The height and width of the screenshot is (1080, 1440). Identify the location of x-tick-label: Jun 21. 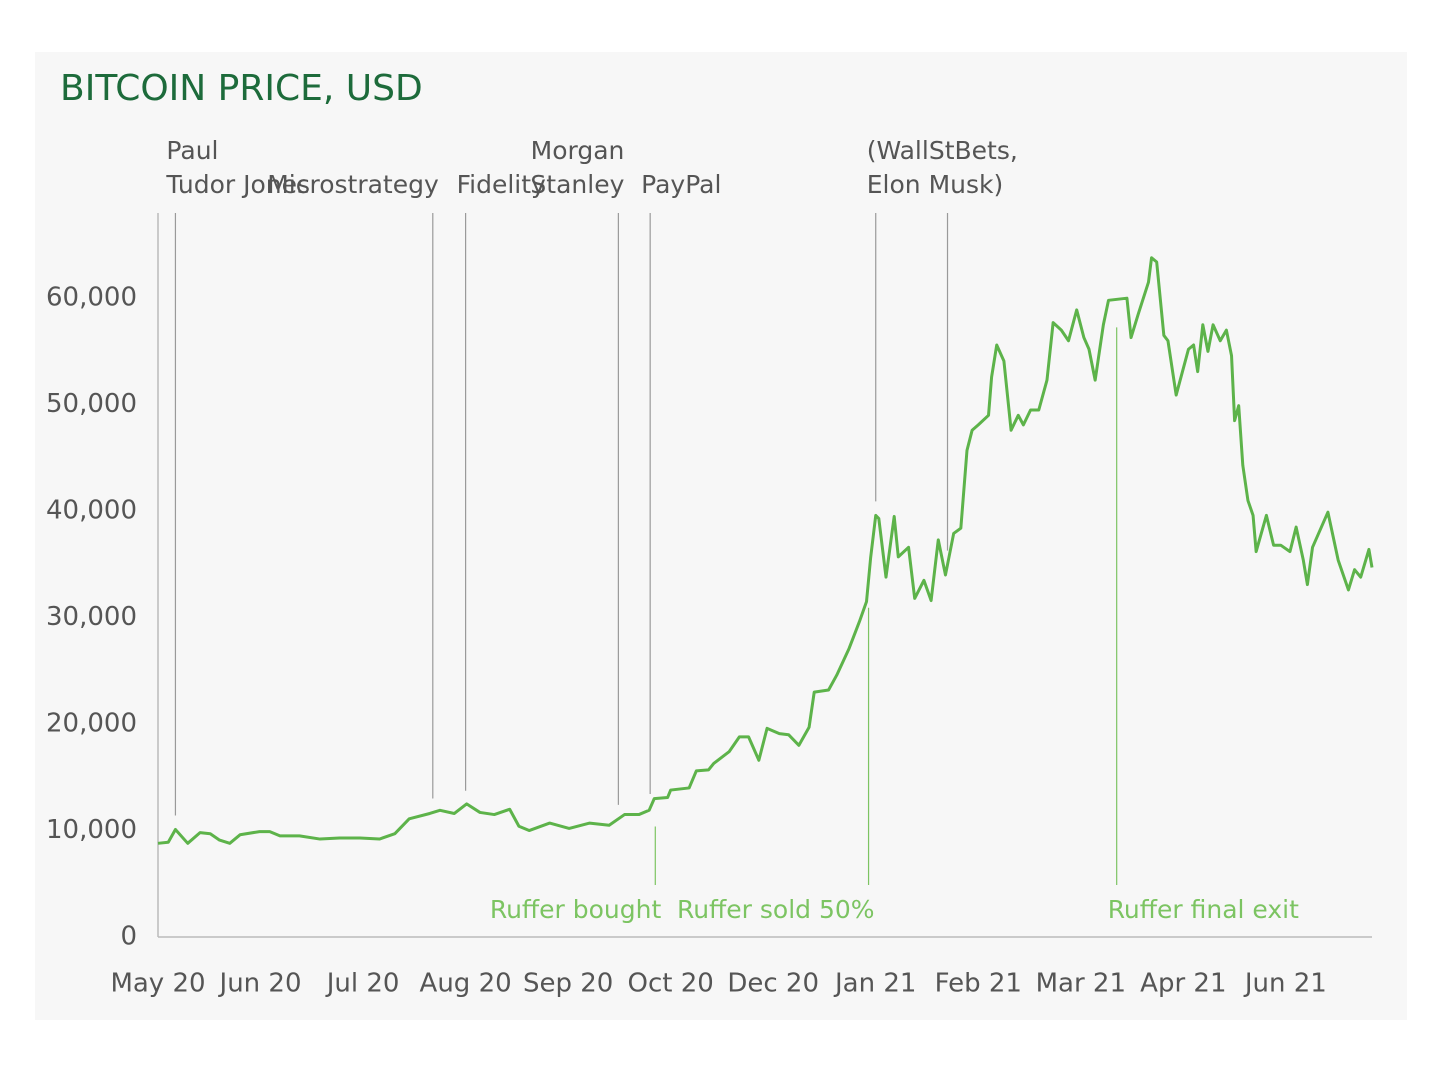
(1285, 984).